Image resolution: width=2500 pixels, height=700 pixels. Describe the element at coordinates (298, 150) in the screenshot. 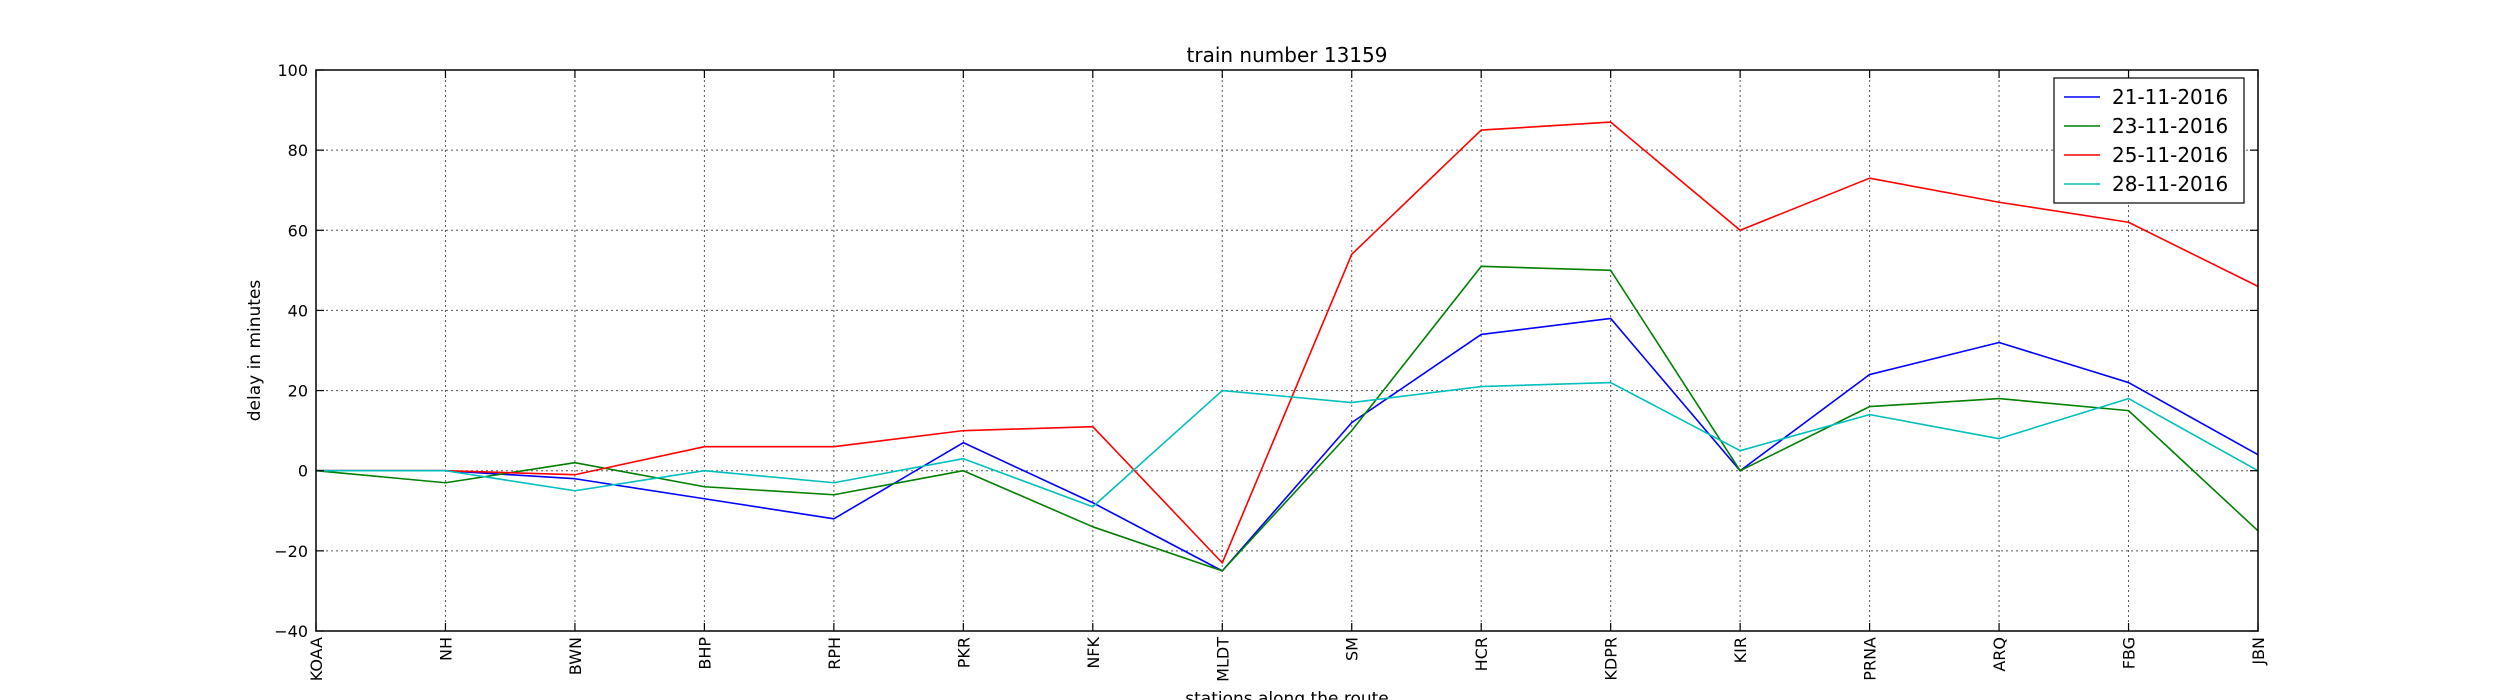

I see `y-tick-label: 80` at that location.